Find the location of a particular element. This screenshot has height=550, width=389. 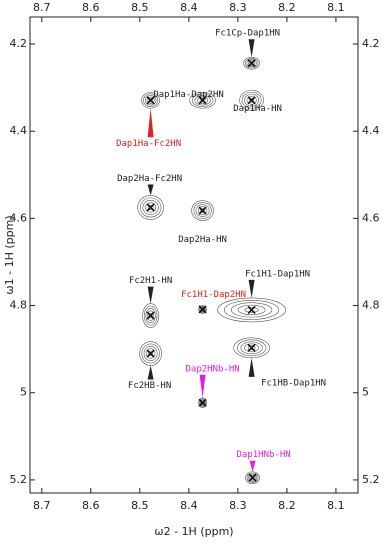

y-tick-label: 4.6 is located at coordinates (19, 217).